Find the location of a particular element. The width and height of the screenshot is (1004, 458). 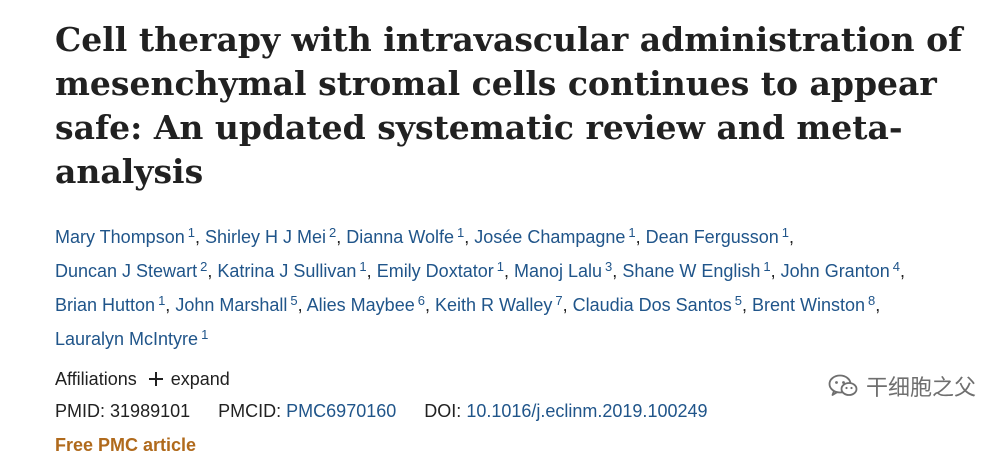

author-link: Shane W English is located at coordinates (691, 271).